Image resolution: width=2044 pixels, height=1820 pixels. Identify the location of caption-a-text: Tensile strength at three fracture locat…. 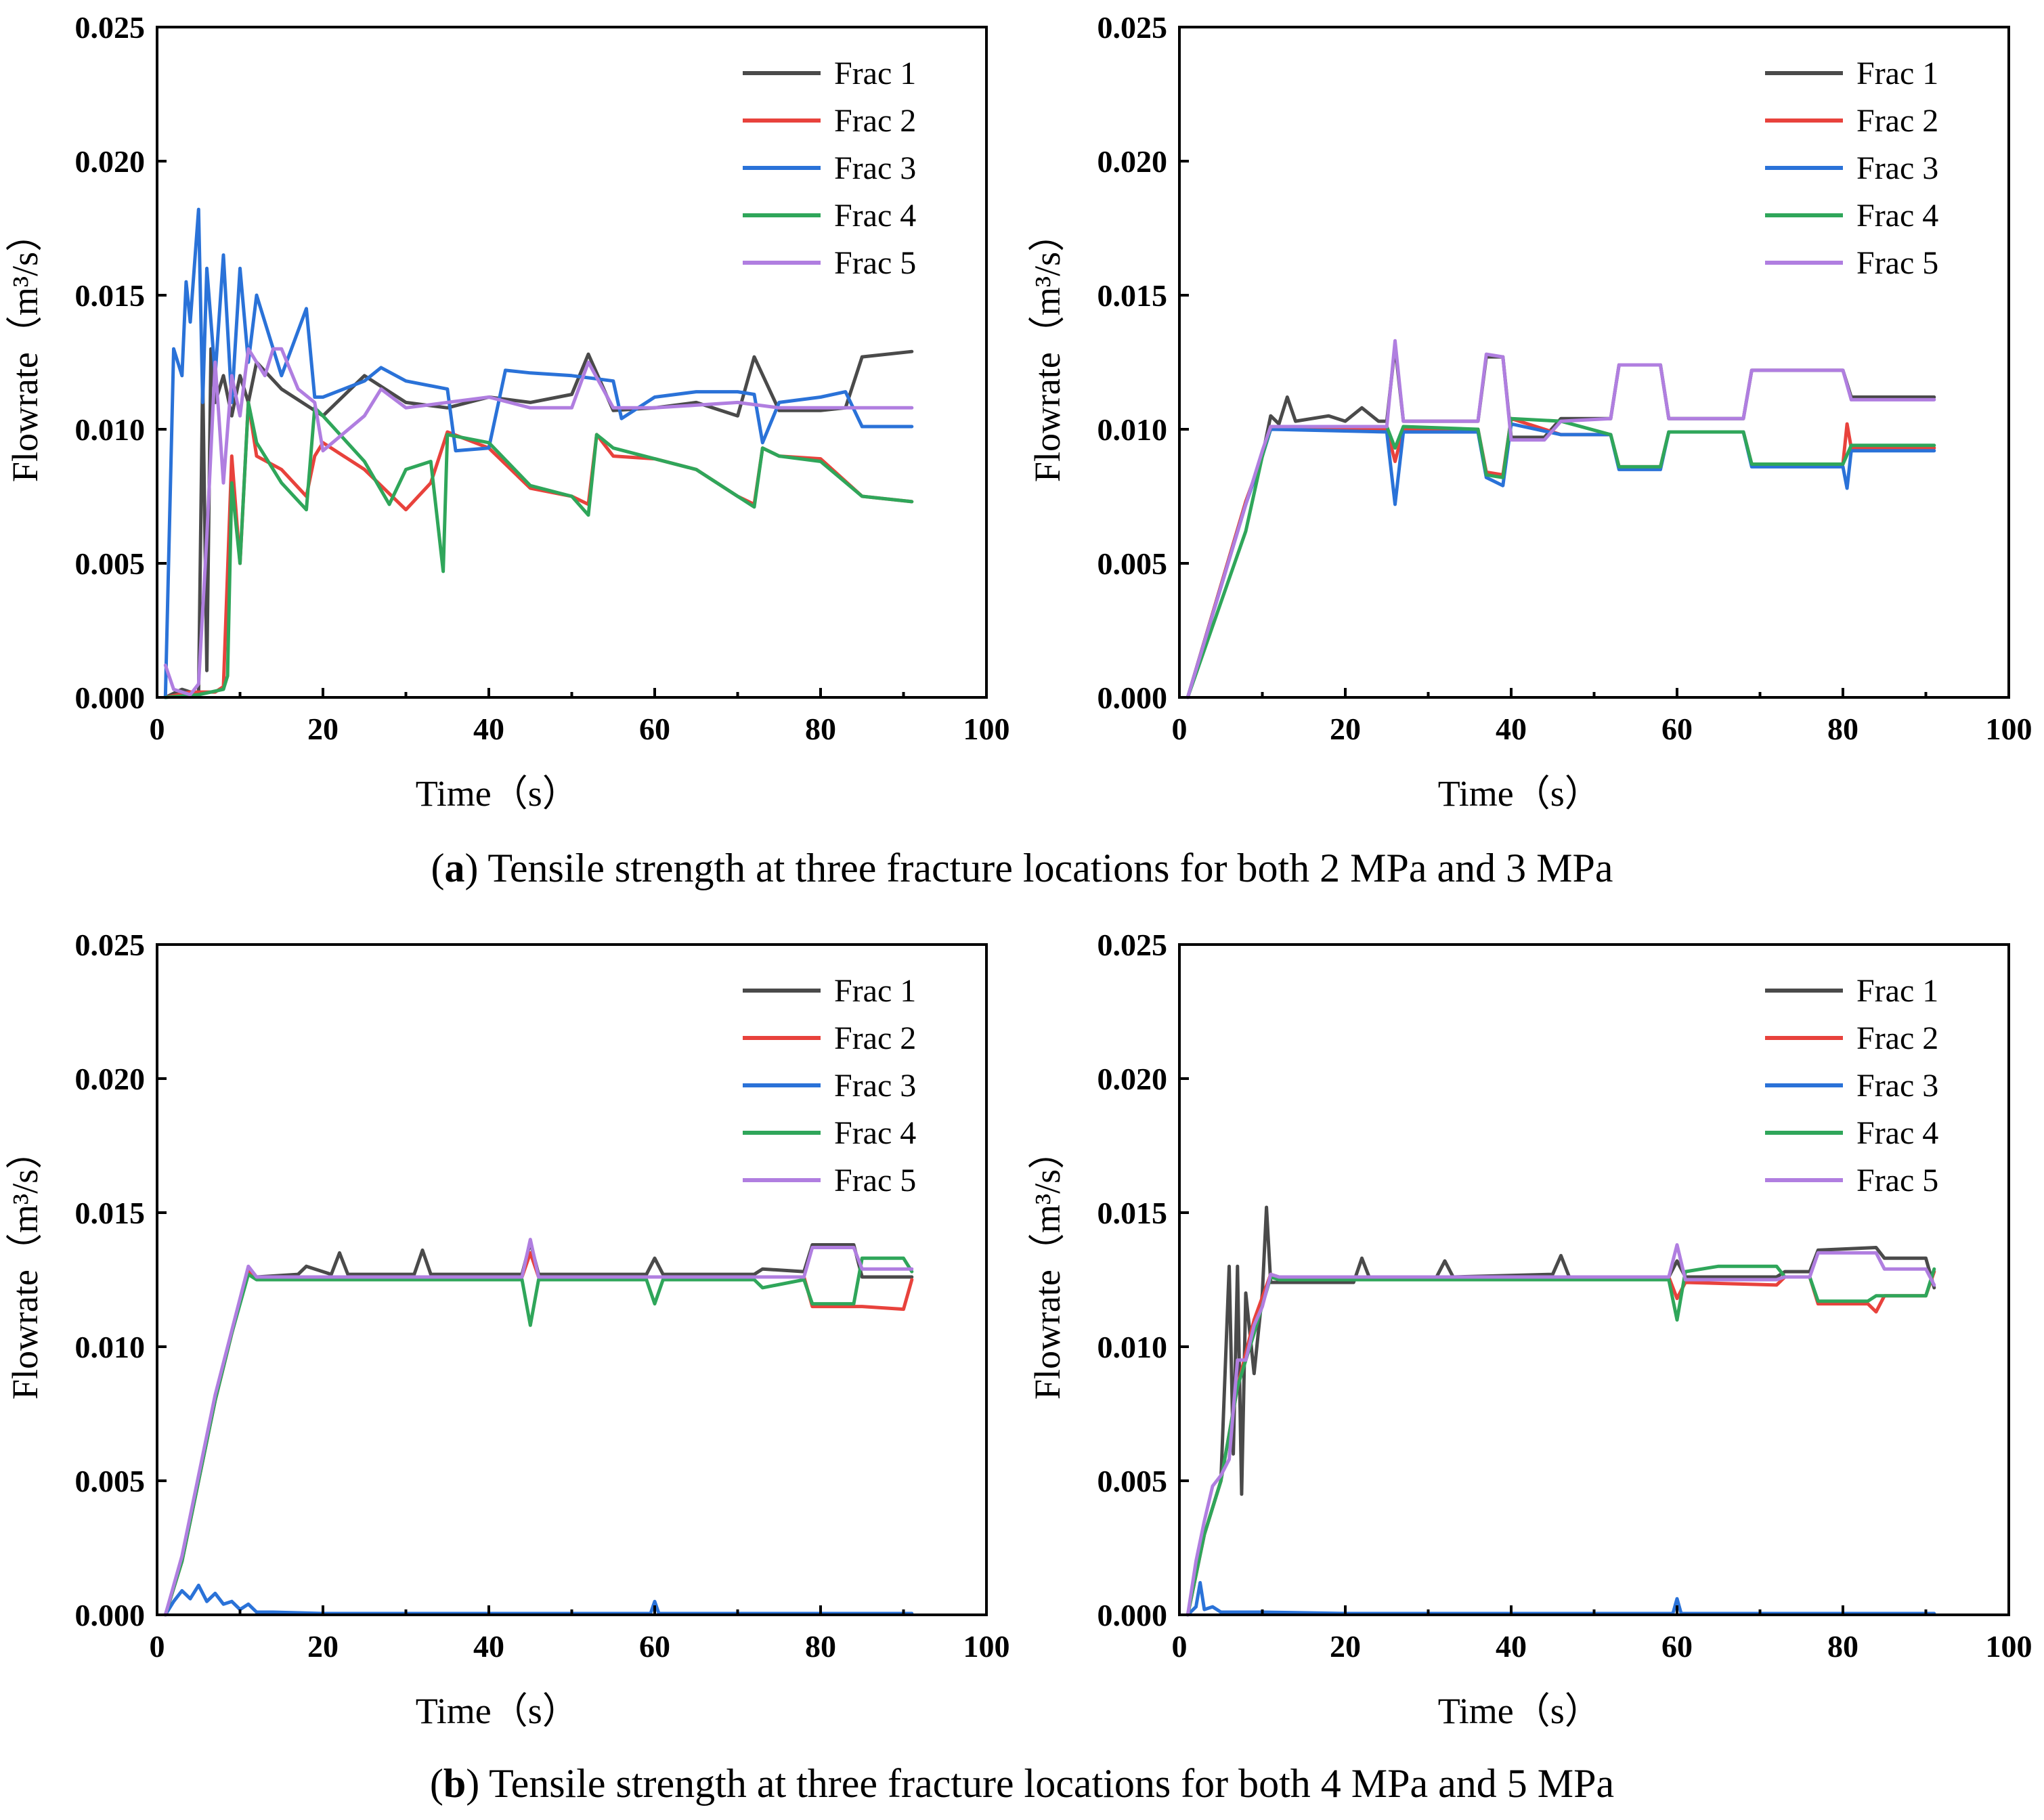
(1045, 868).